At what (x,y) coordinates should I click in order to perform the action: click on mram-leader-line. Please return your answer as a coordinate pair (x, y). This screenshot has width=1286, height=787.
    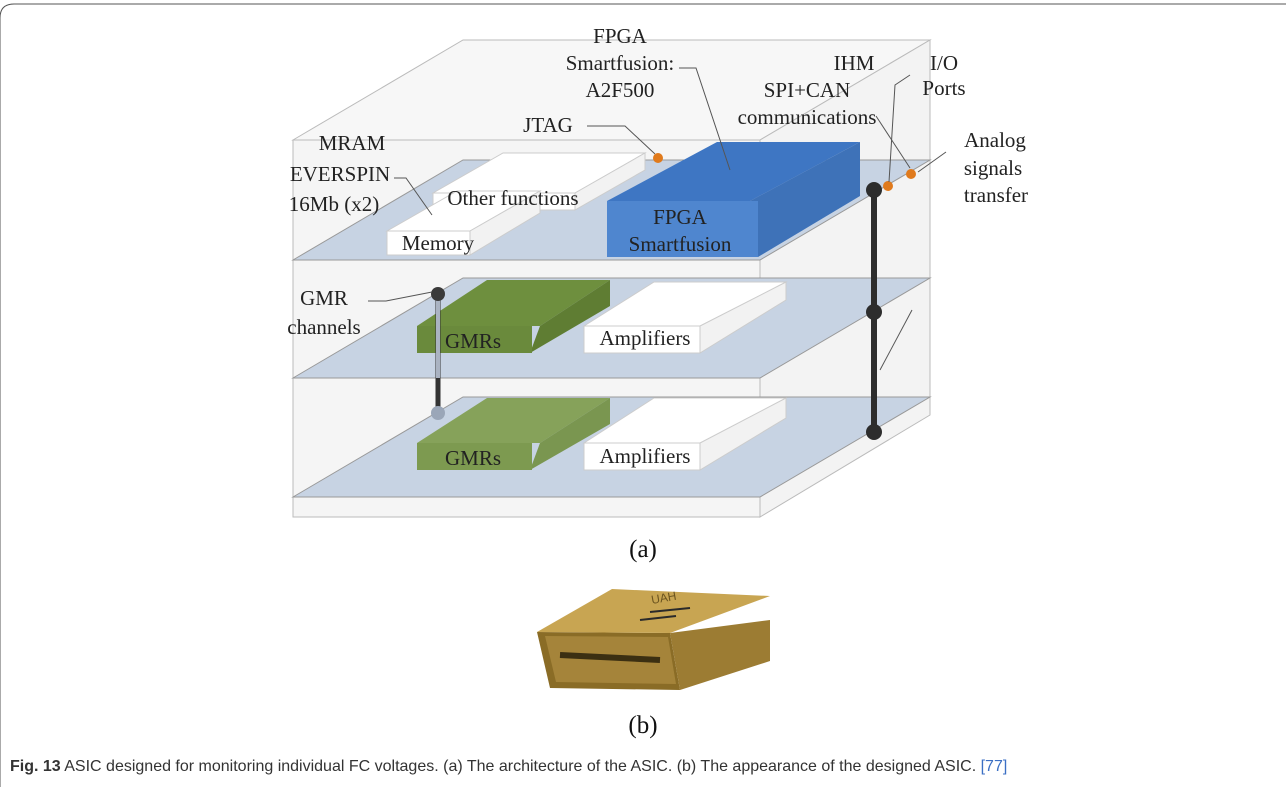
    Looking at the image, I should click on (413, 196).